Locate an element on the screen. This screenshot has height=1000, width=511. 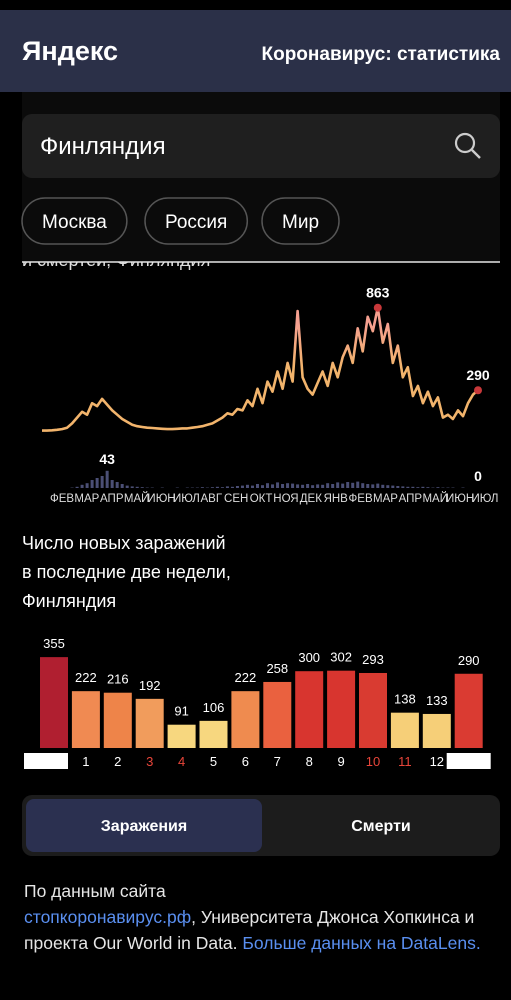
x-tick-label: НОЯ is located at coordinates (285, 499).